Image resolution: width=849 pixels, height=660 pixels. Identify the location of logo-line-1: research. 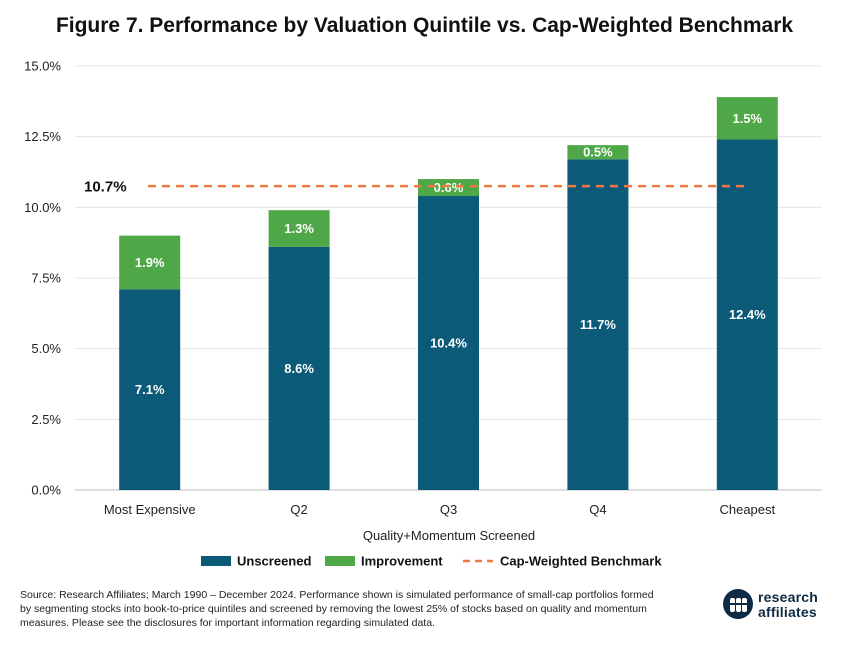
(788, 597).